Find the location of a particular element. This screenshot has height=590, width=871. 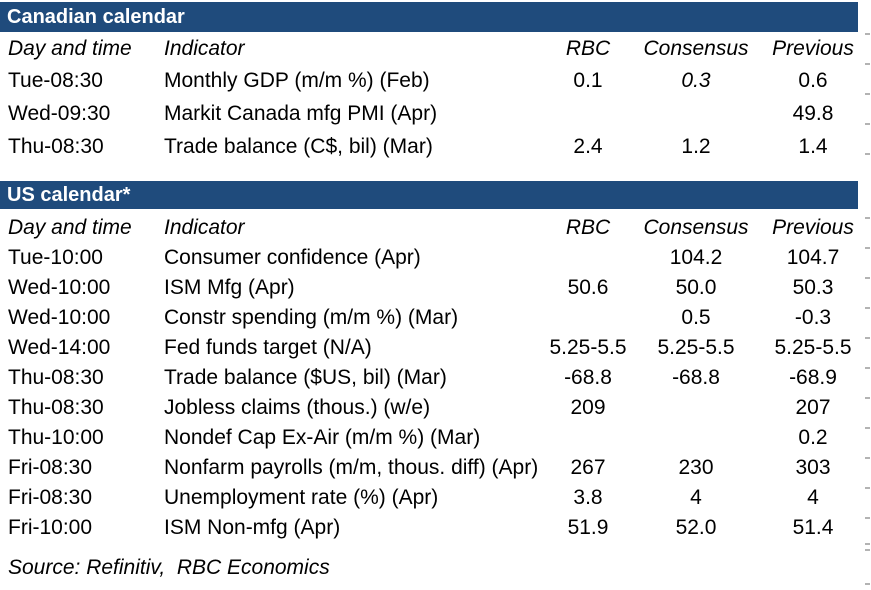

cell-previous: 104.7 is located at coordinates (813, 257).